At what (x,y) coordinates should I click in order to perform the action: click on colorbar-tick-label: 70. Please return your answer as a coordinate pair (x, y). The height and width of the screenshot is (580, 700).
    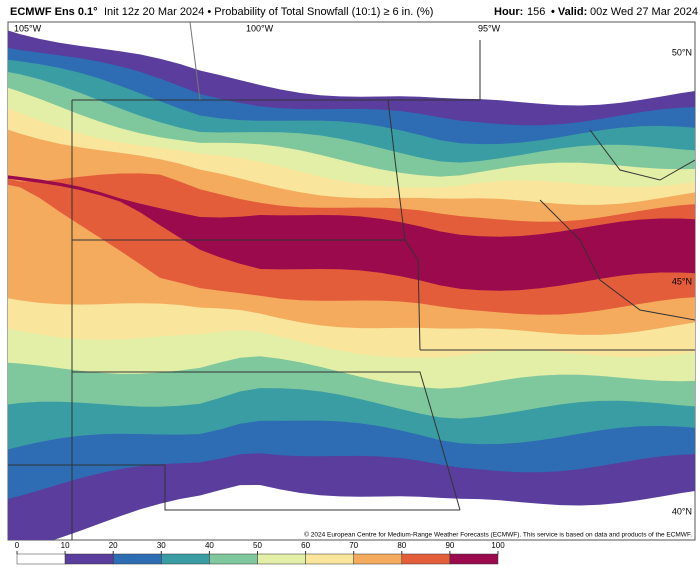
    Looking at the image, I should click on (353, 545).